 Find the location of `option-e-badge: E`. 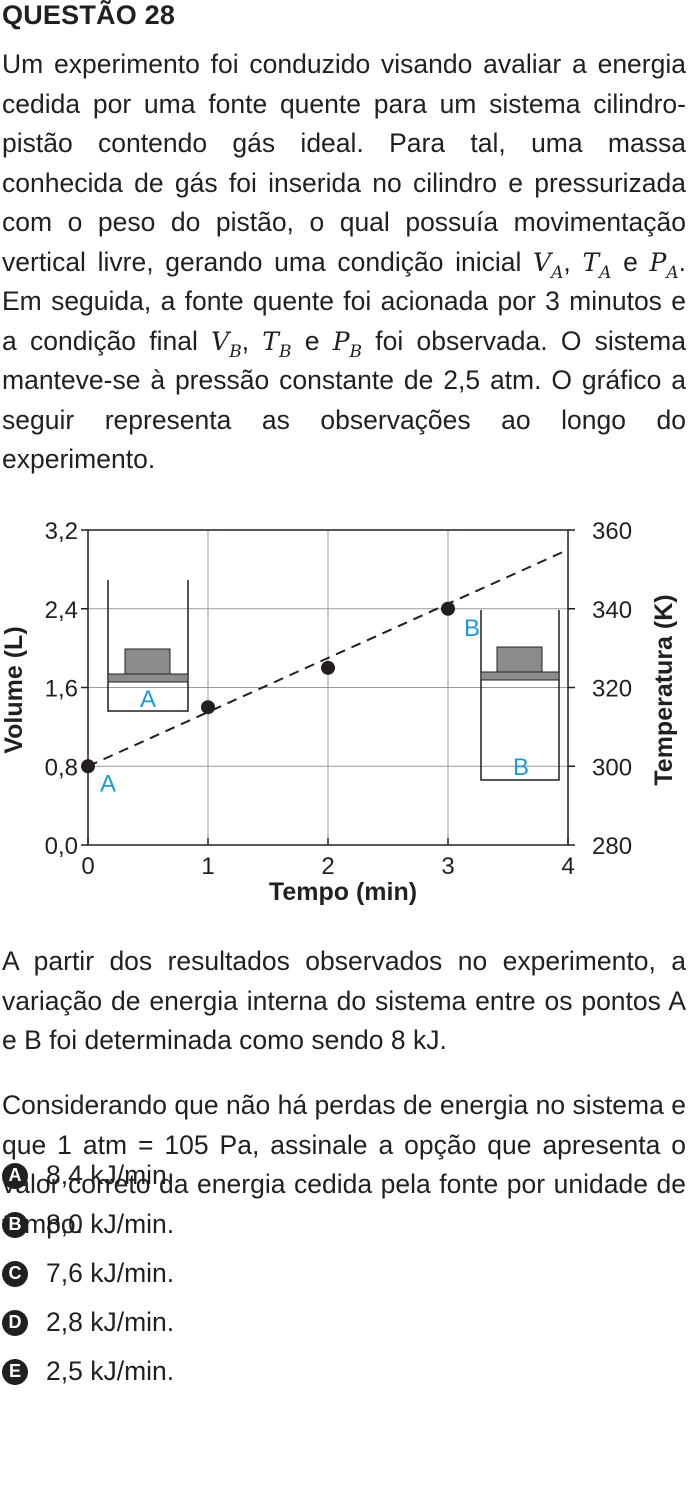

option-e-badge: E is located at coordinates (15, 1371).